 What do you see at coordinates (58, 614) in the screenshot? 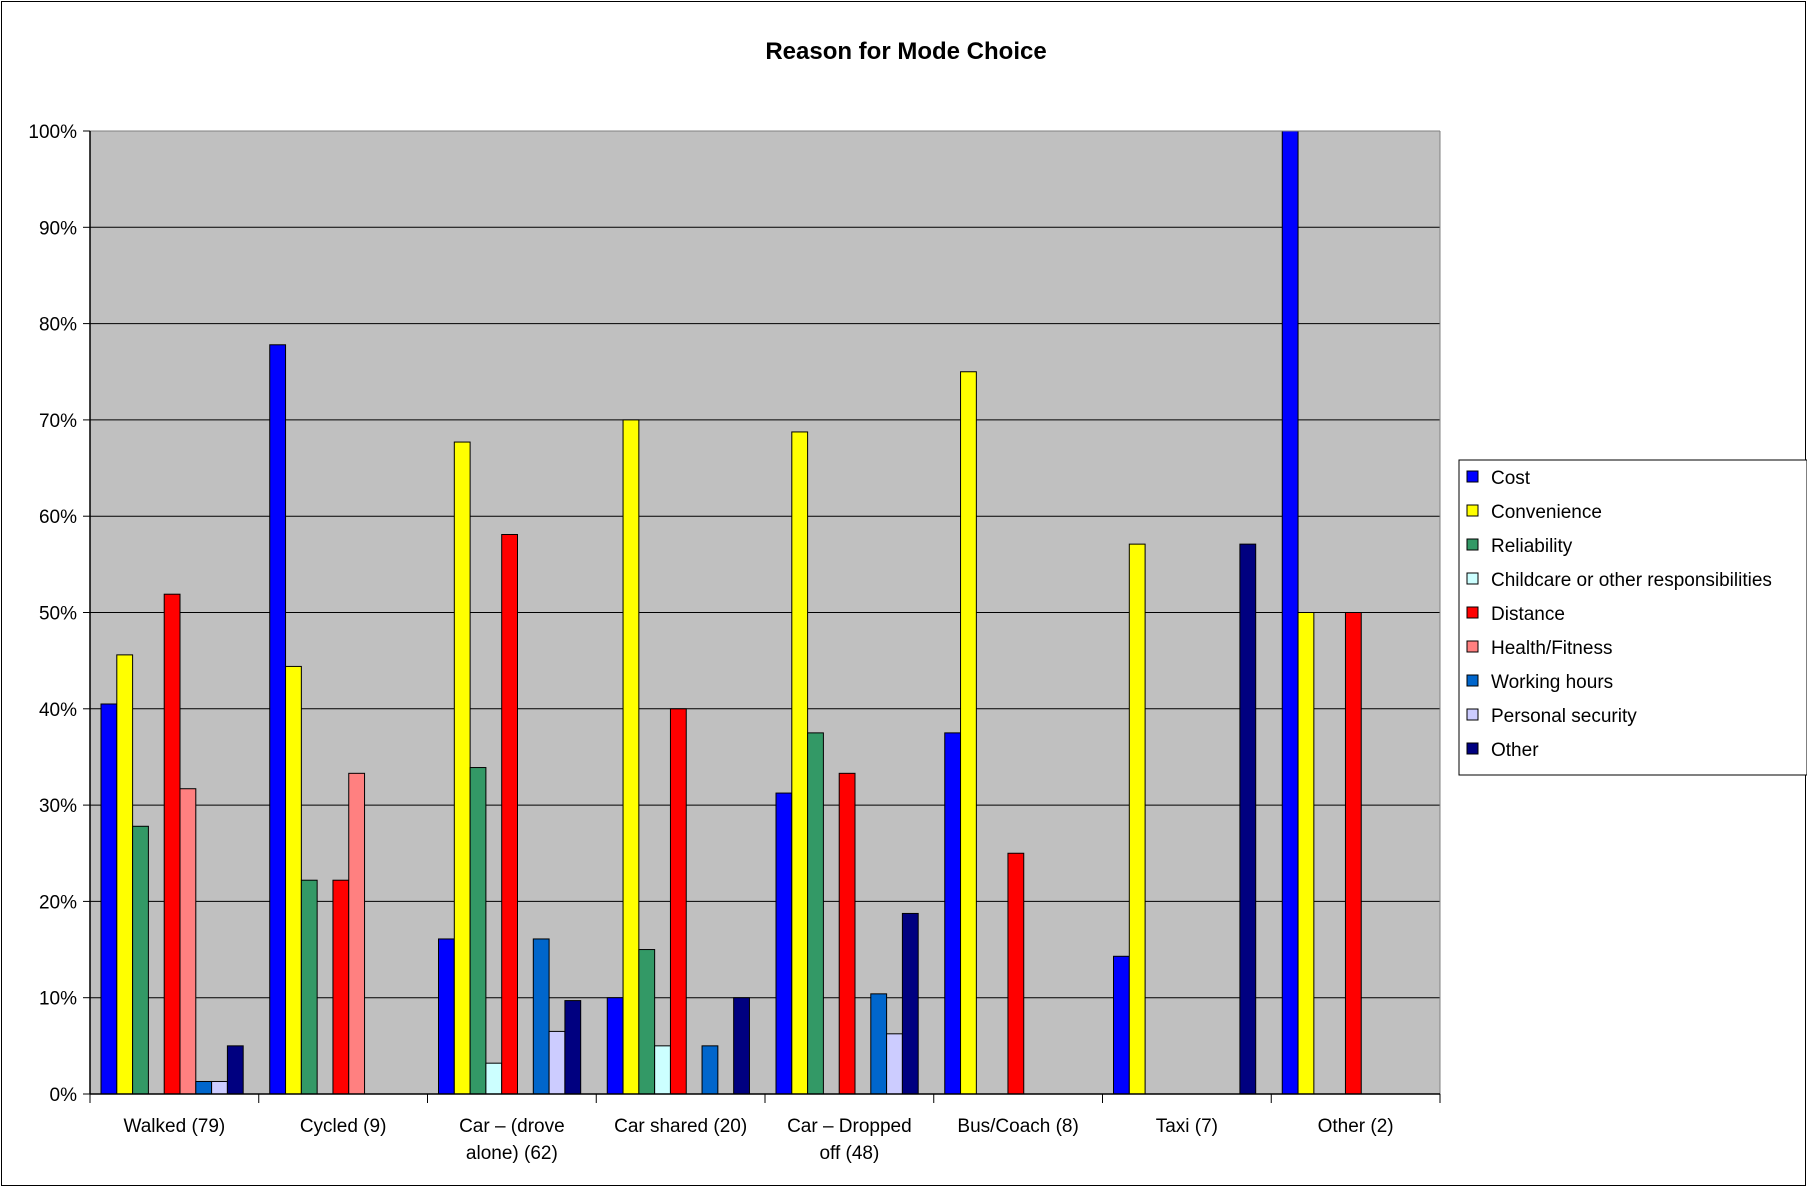
I see `y-tick-label: 50%` at bounding box center [58, 614].